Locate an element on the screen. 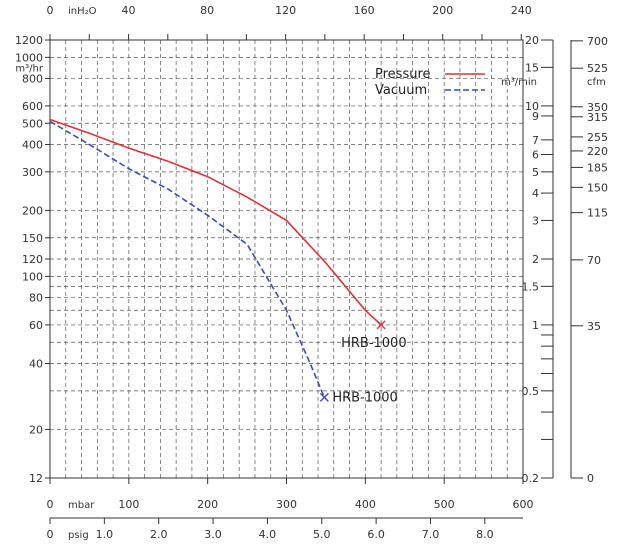  top-axis-tick-label: 160 is located at coordinates (364, 10).